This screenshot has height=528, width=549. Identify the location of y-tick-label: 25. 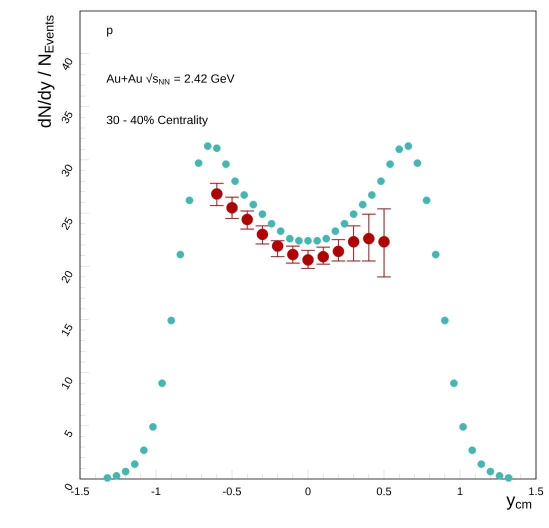
(67, 223).